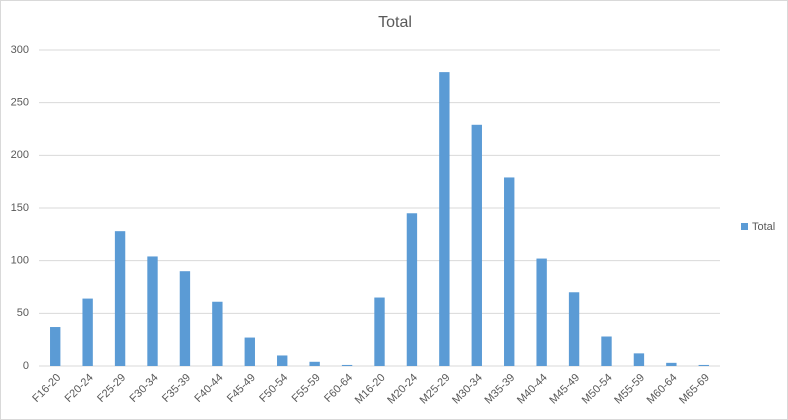 The height and width of the screenshot is (420, 788). What do you see at coordinates (20, 103) in the screenshot?
I see `y-tick-label: 250` at bounding box center [20, 103].